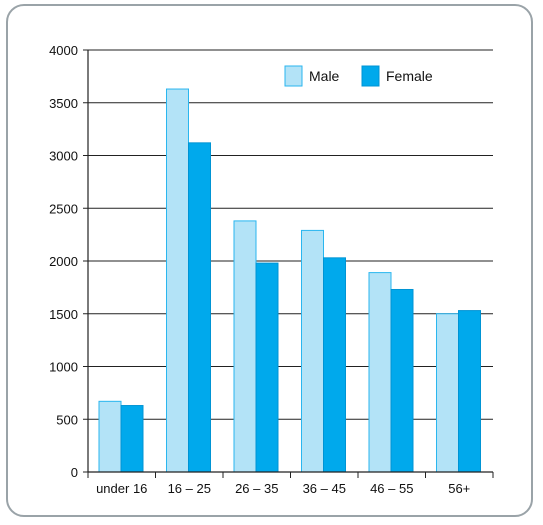 This screenshot has height=525, width=543. Describe the element at coordinates (290, 484) in the screenshot. I see `x-axis-ticks: under 16 16 – 25 26 – 35 36 – 45 46 – 55 56+` at that location.